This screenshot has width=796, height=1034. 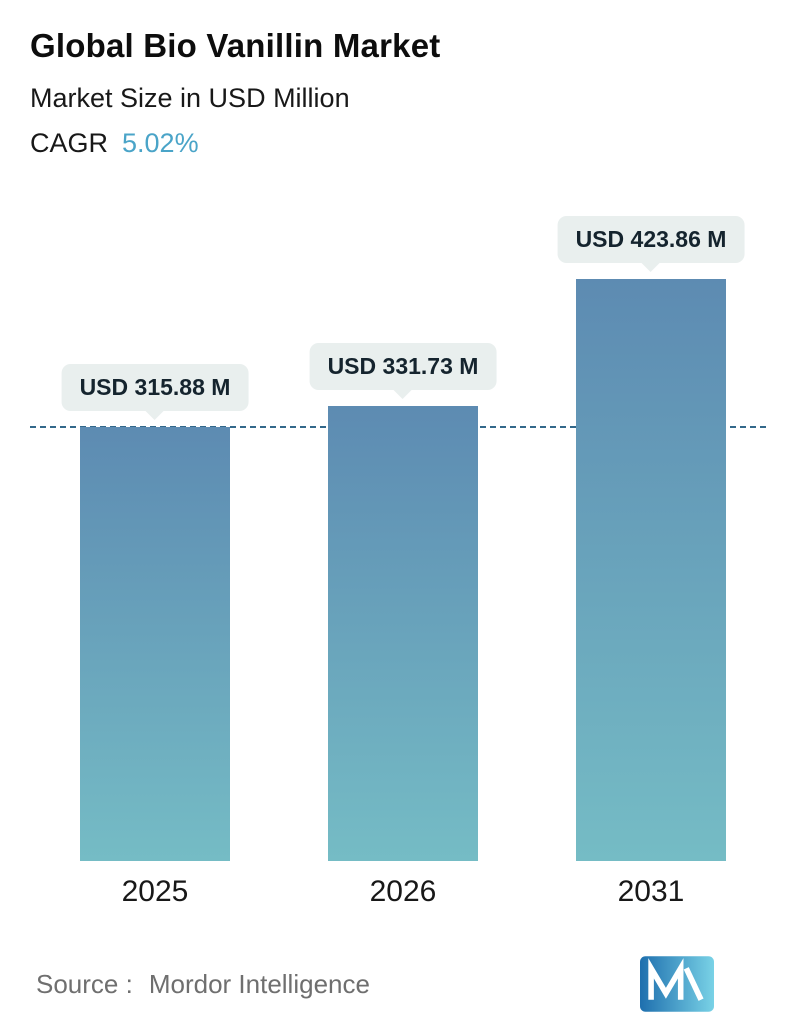 What do you see at coordinates (259, 983) in the screenshot?
I see `source-value: Mordor Intelligence` at bounding box center [259, 983].